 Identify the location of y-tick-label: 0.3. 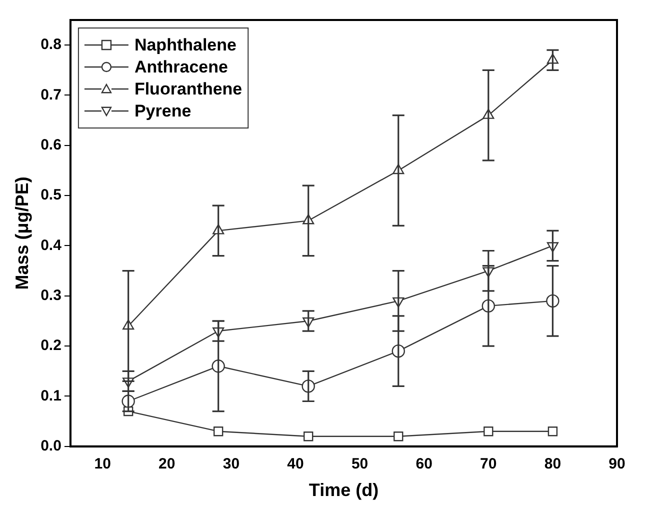
(51, 295).